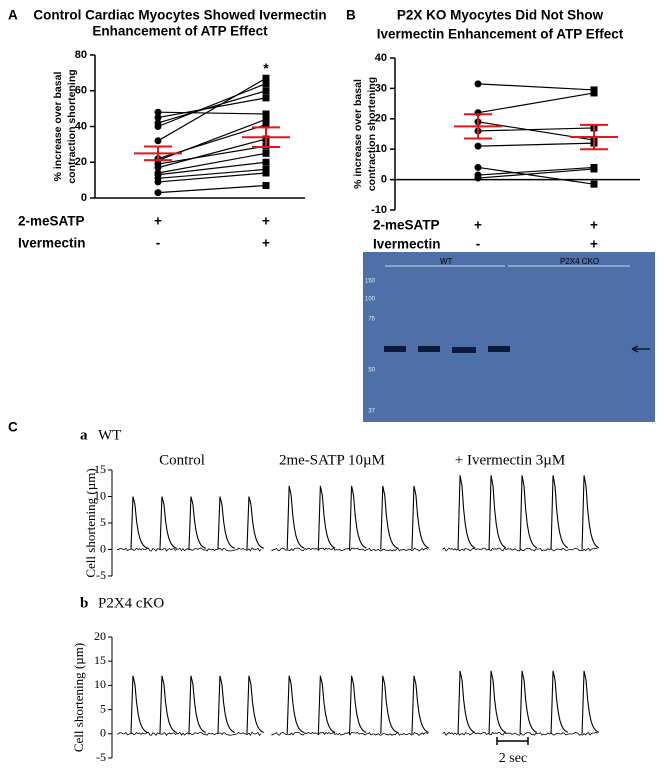 Image resolution: width=664 pixels, height=774 pixels. I want to click on arrow, so click(640, 349).